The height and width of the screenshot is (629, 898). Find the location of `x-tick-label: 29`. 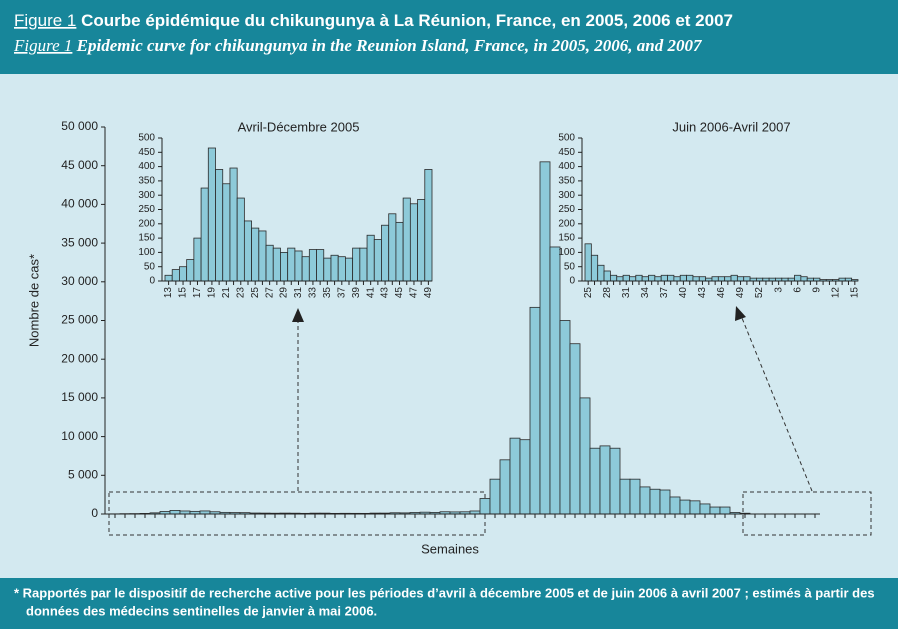

x-tick-label: 29 is located at coordinates (284, 293).